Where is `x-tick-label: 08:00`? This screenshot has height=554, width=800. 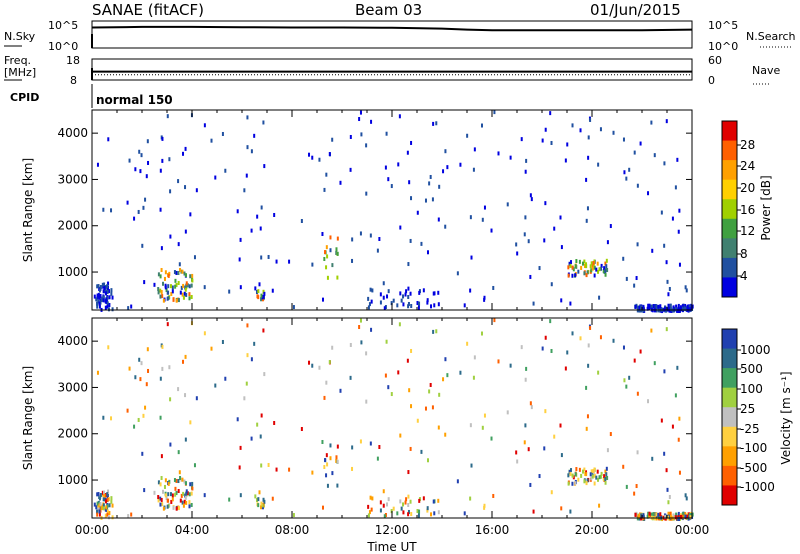 x-tick-label: 08:00 is located at coordinates (292, 530).